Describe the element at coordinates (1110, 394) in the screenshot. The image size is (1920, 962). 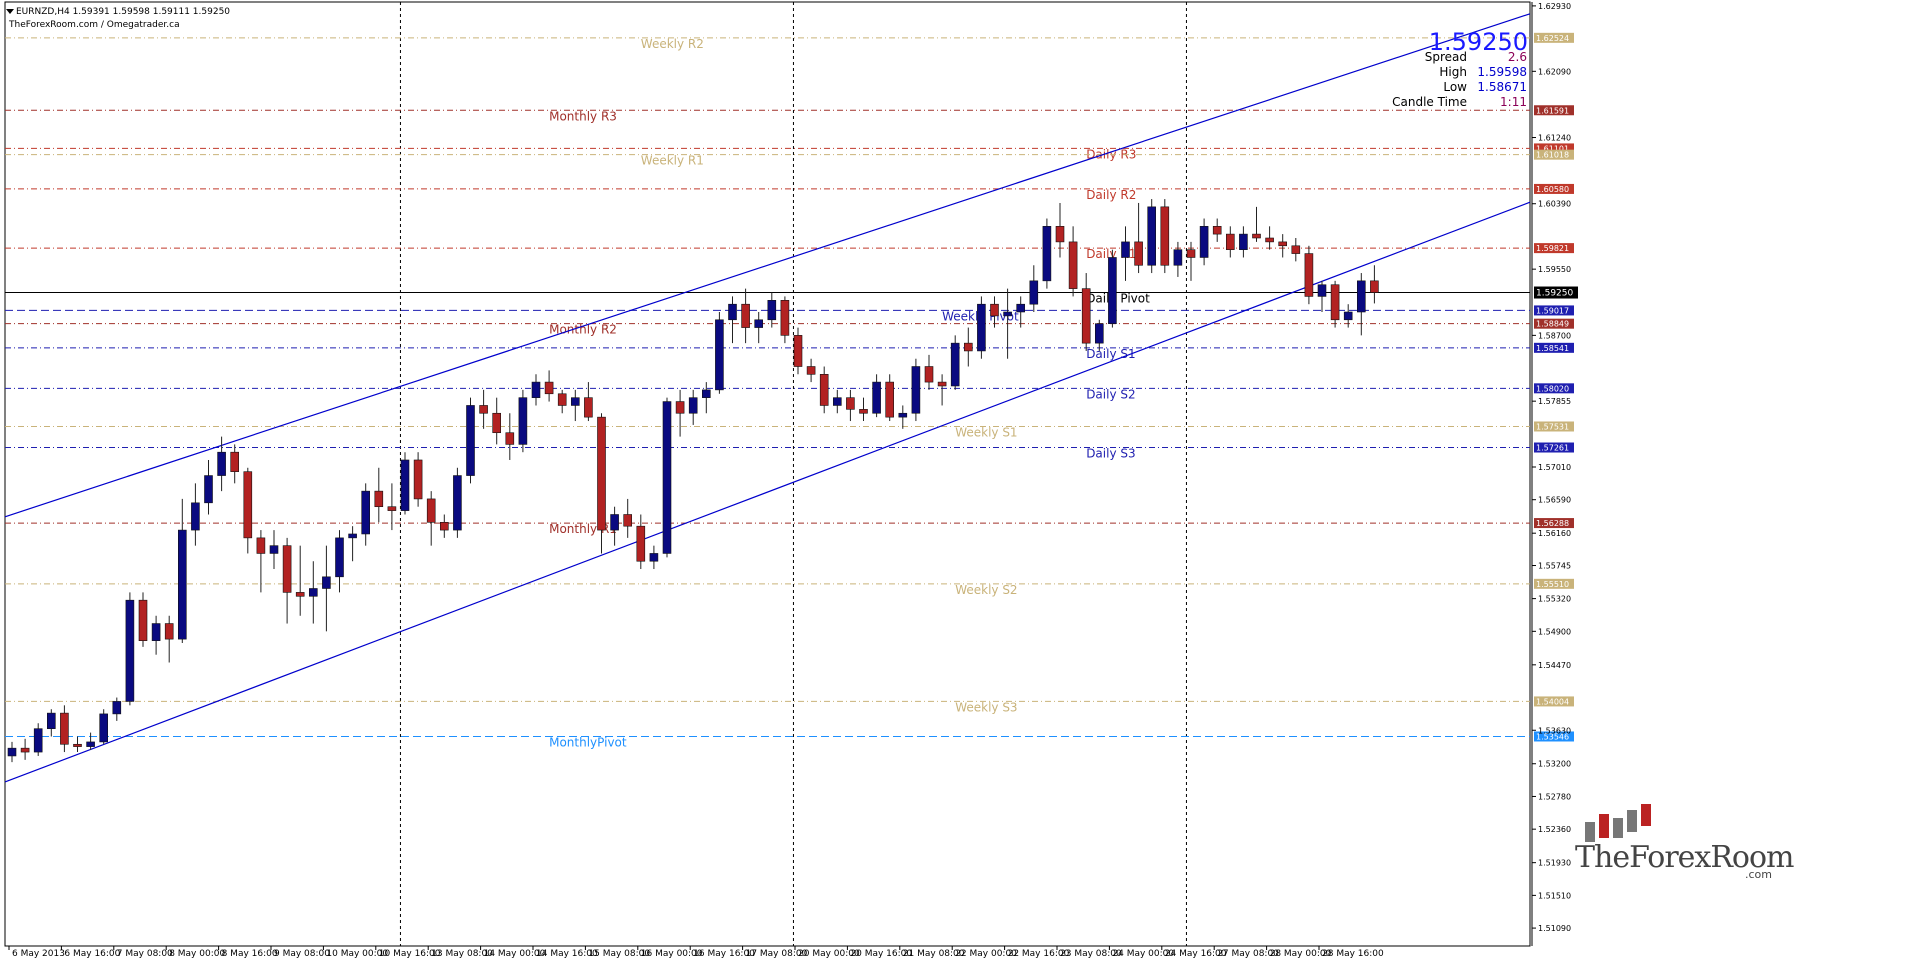
I see `level-label: Daily S2` at that location.